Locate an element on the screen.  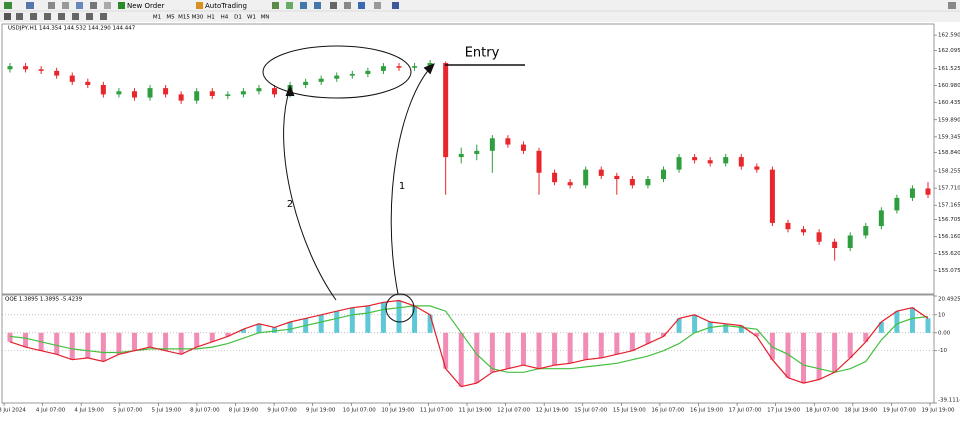
time-label: 16 Jul 19:00 is located at coordinates (706, 411).